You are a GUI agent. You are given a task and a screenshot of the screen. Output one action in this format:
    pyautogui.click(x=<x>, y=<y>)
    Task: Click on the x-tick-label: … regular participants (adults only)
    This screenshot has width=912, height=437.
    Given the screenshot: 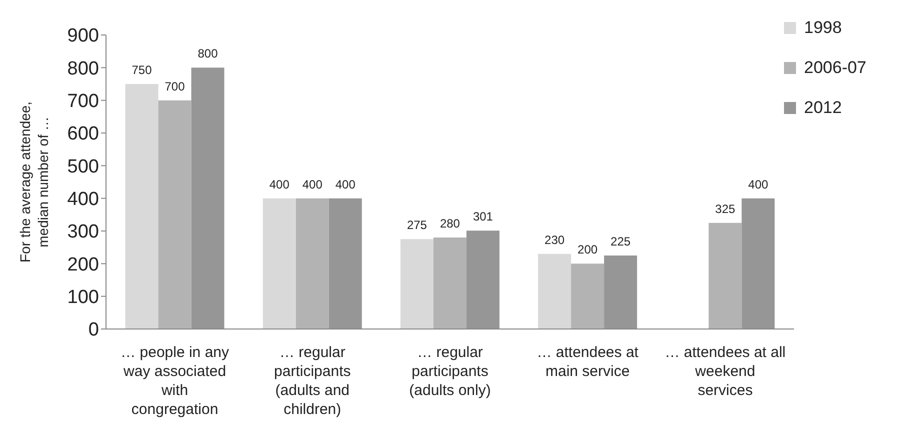 What is the action you would take?
    pyautogui.click(x=450, y=371)
    